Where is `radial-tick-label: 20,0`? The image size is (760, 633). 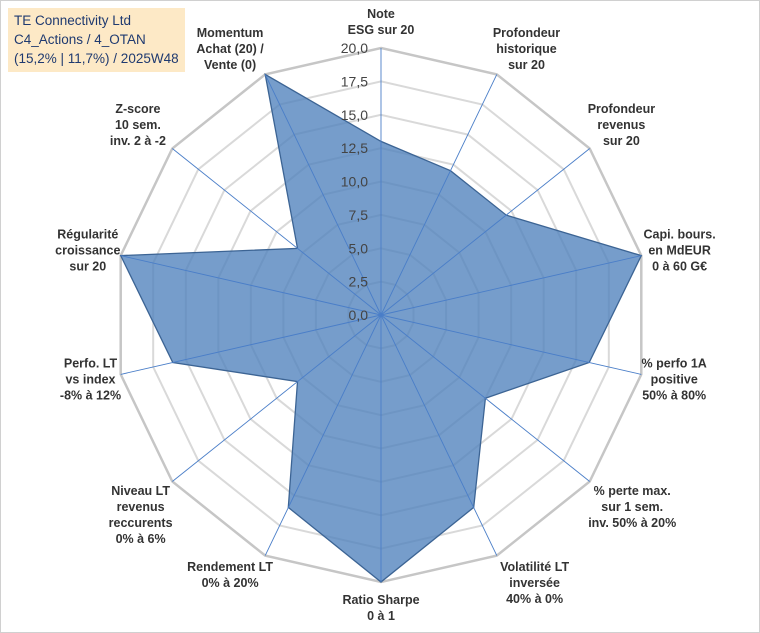
radial-tick-label: 20,0 is located at coordinates (354, 48).